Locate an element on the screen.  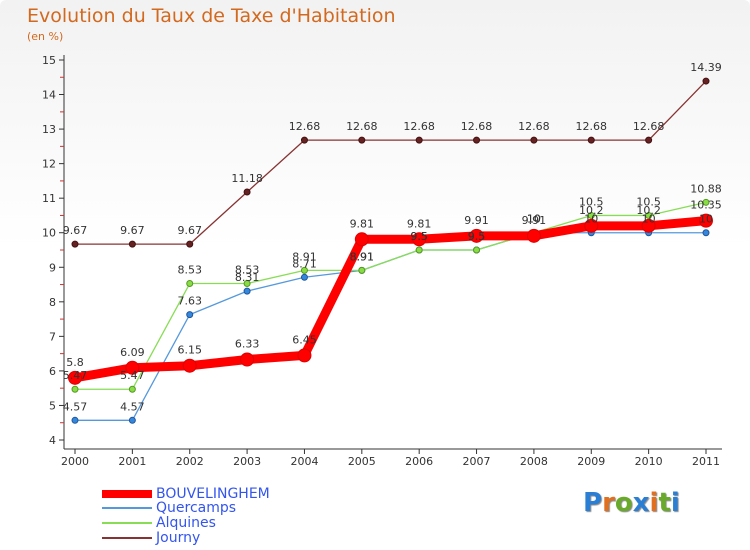
x-tick-label: 2007 is located at coordinates (477, 461).